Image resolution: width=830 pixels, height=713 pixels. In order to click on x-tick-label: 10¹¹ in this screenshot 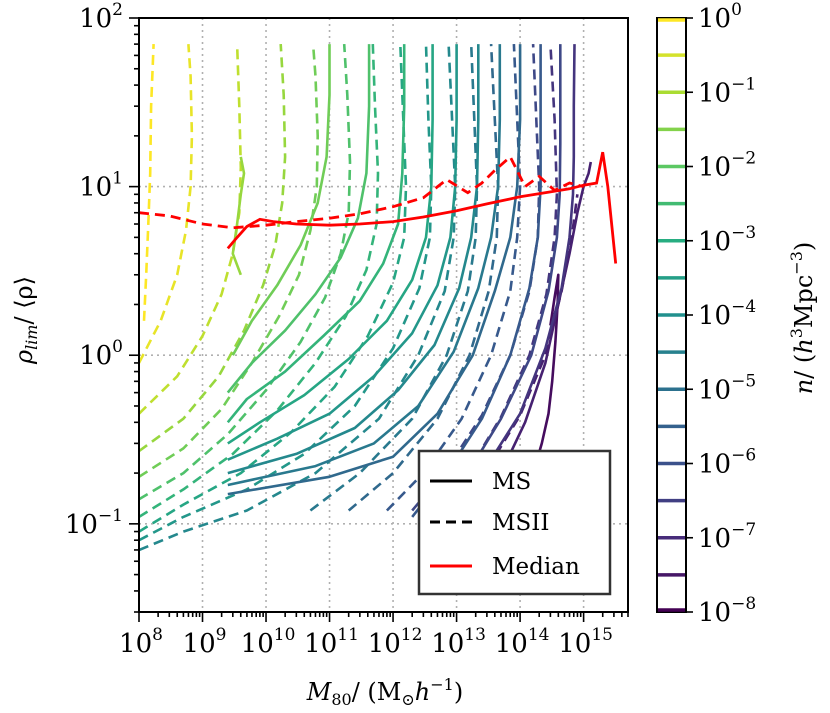, I will do `click(331, 642)`.